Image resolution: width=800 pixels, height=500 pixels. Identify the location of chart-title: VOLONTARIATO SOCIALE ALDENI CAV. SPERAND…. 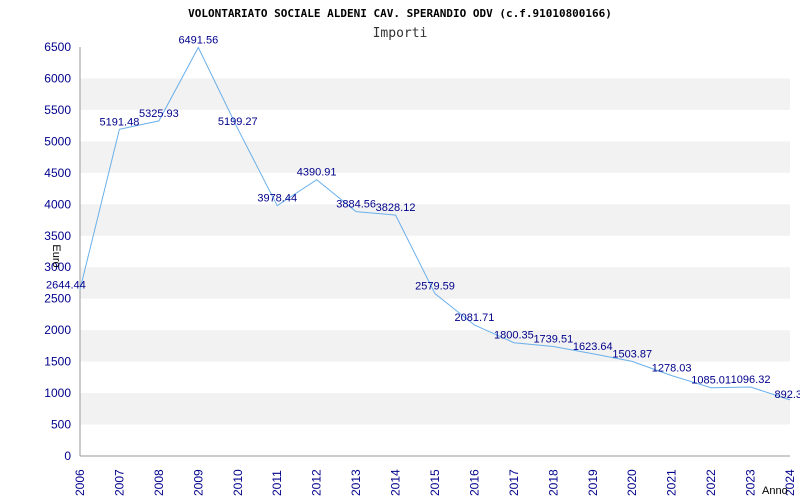
(400, 13).